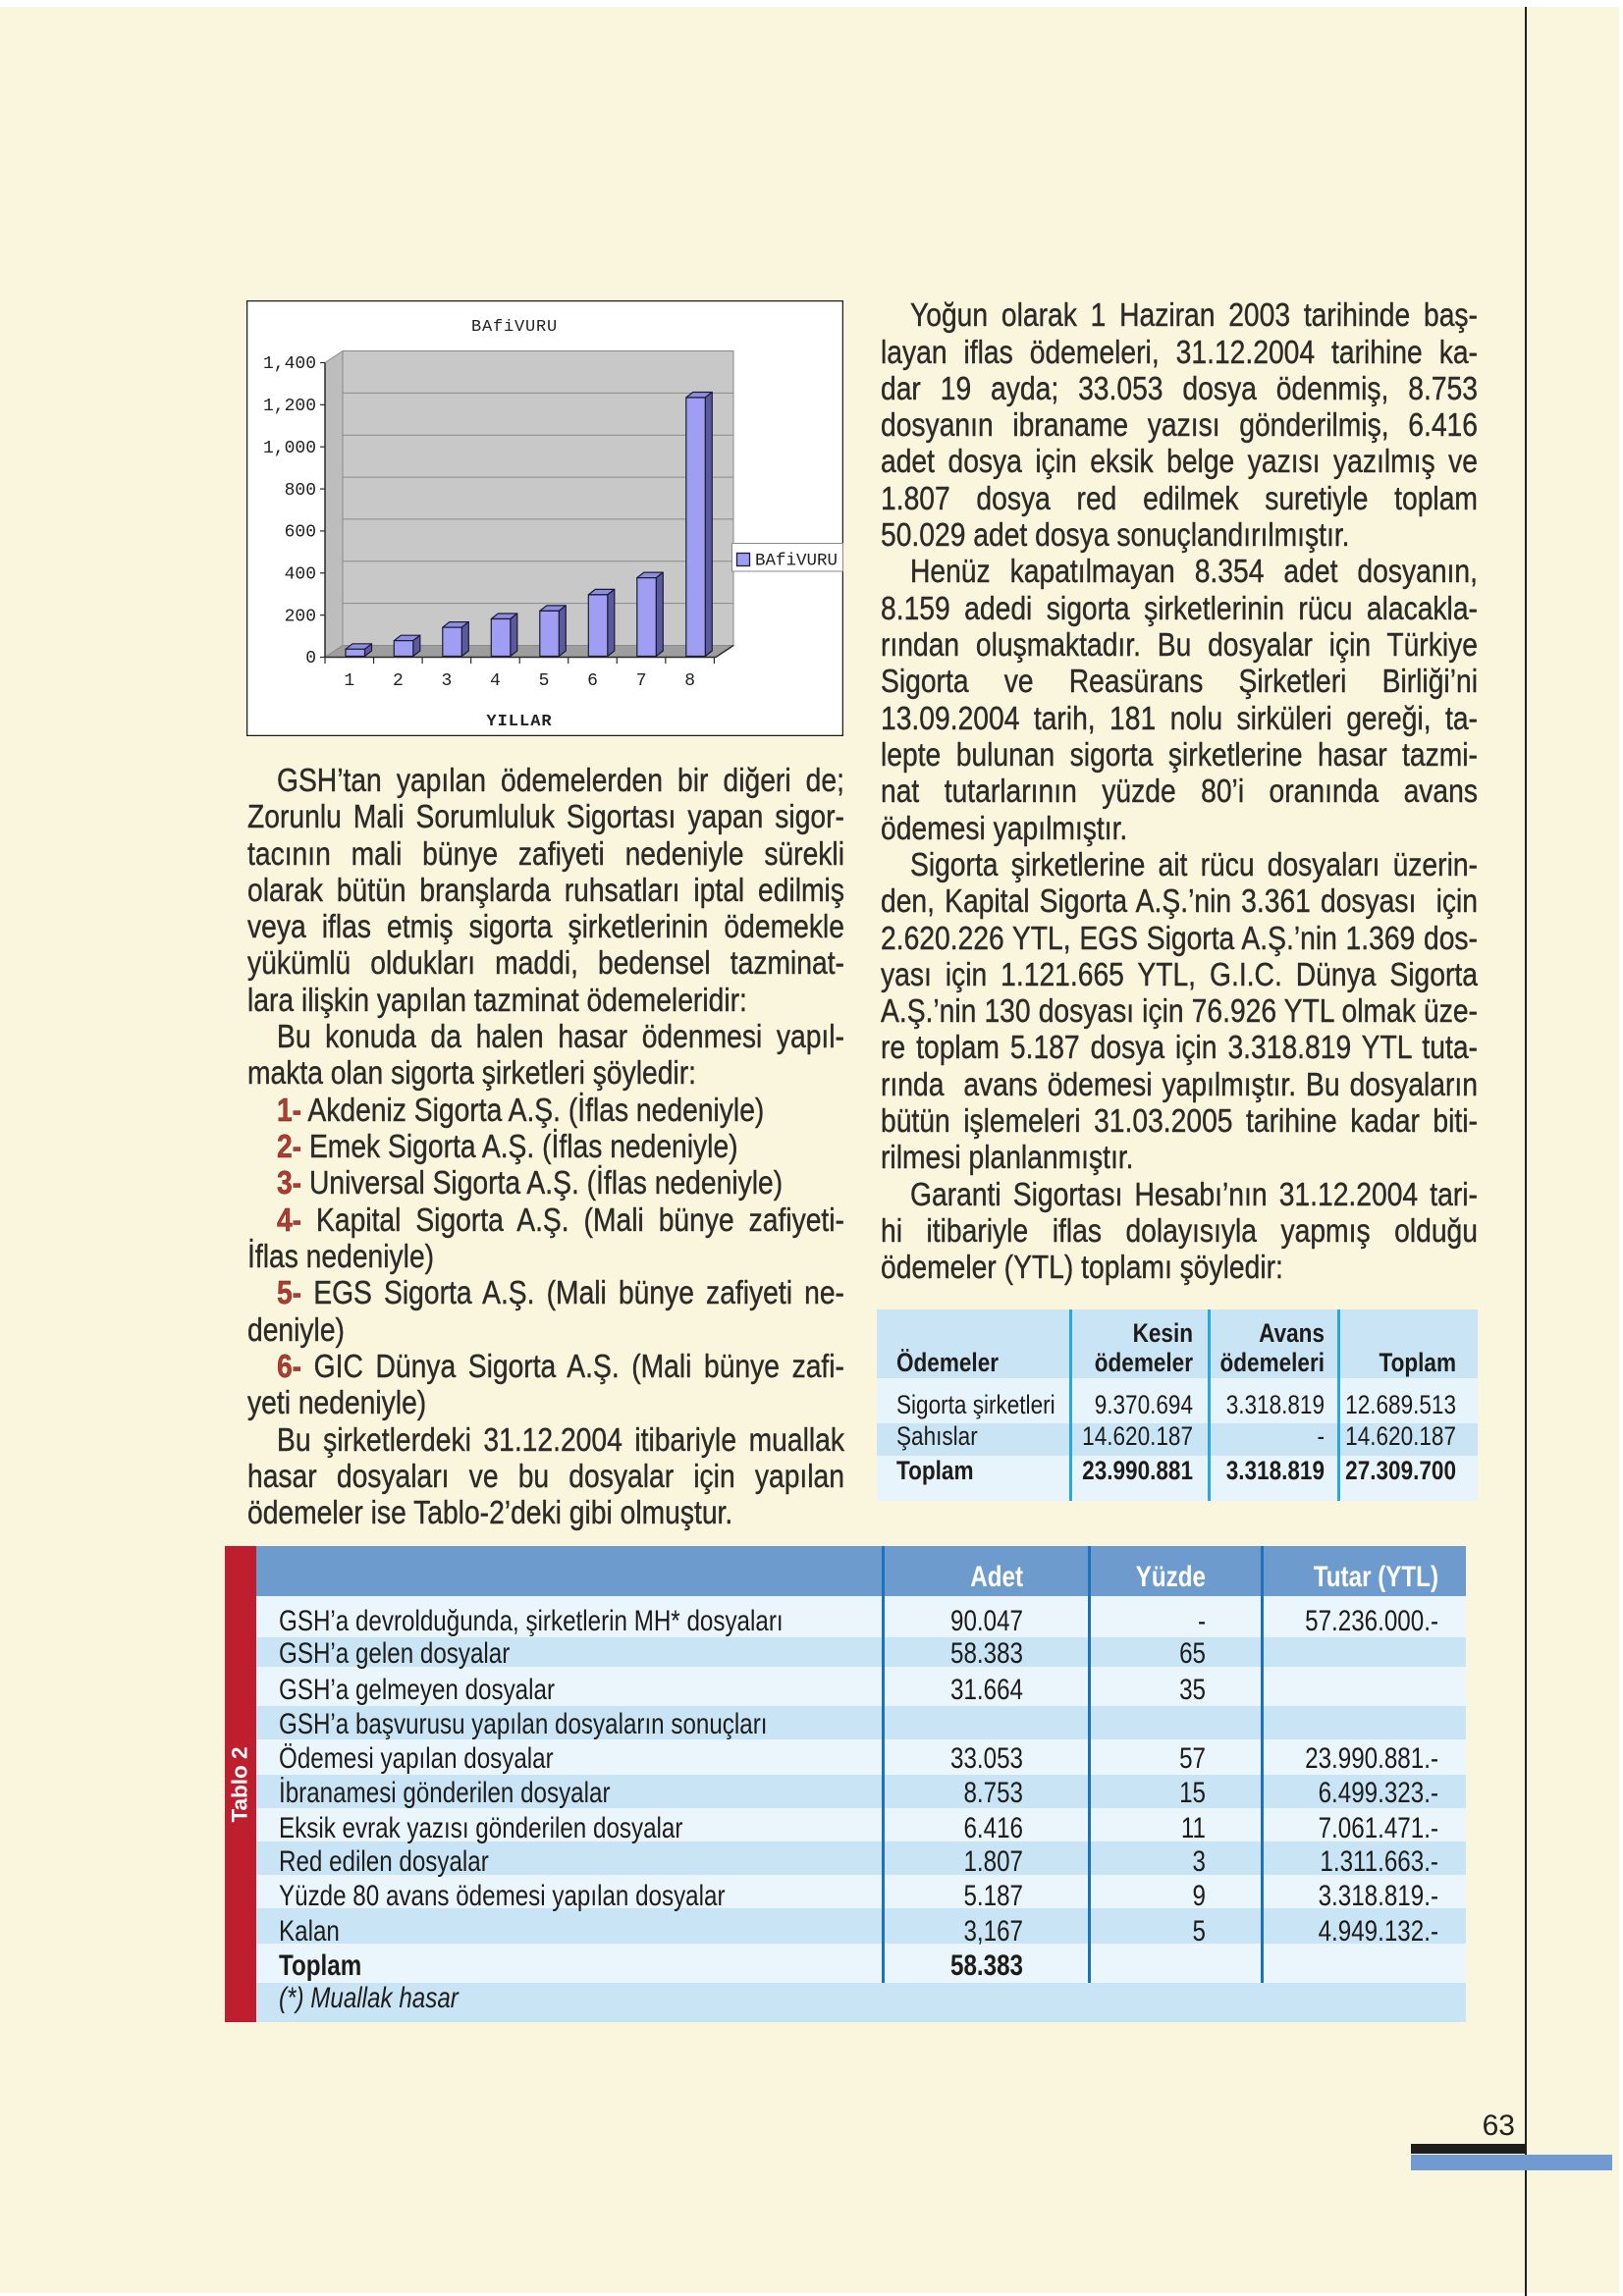 This screenshot has width=1623, height=2296. What do you see at coordinates (289, 448) in the screenshot?
I see `svg-text: 1,000` at bounding box center [289, 448].